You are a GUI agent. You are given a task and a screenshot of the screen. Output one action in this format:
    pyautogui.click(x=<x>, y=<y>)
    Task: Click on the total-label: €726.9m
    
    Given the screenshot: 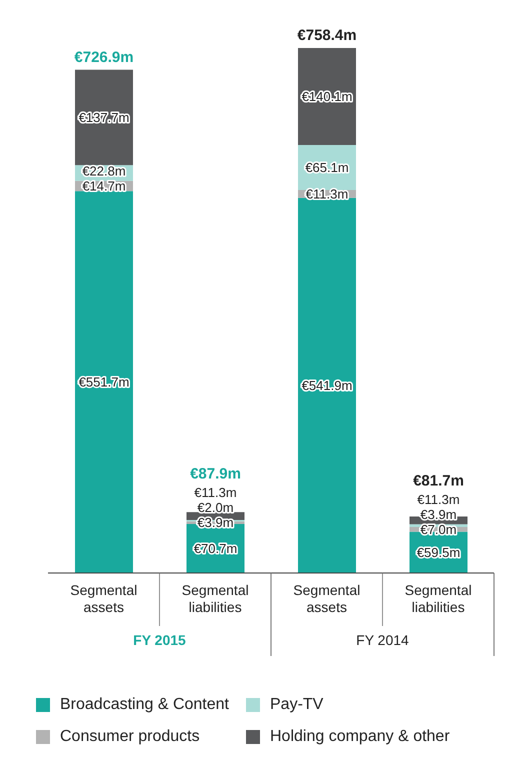 What is the action you would take?
    pyautogui.click(x=104, y=57)
    